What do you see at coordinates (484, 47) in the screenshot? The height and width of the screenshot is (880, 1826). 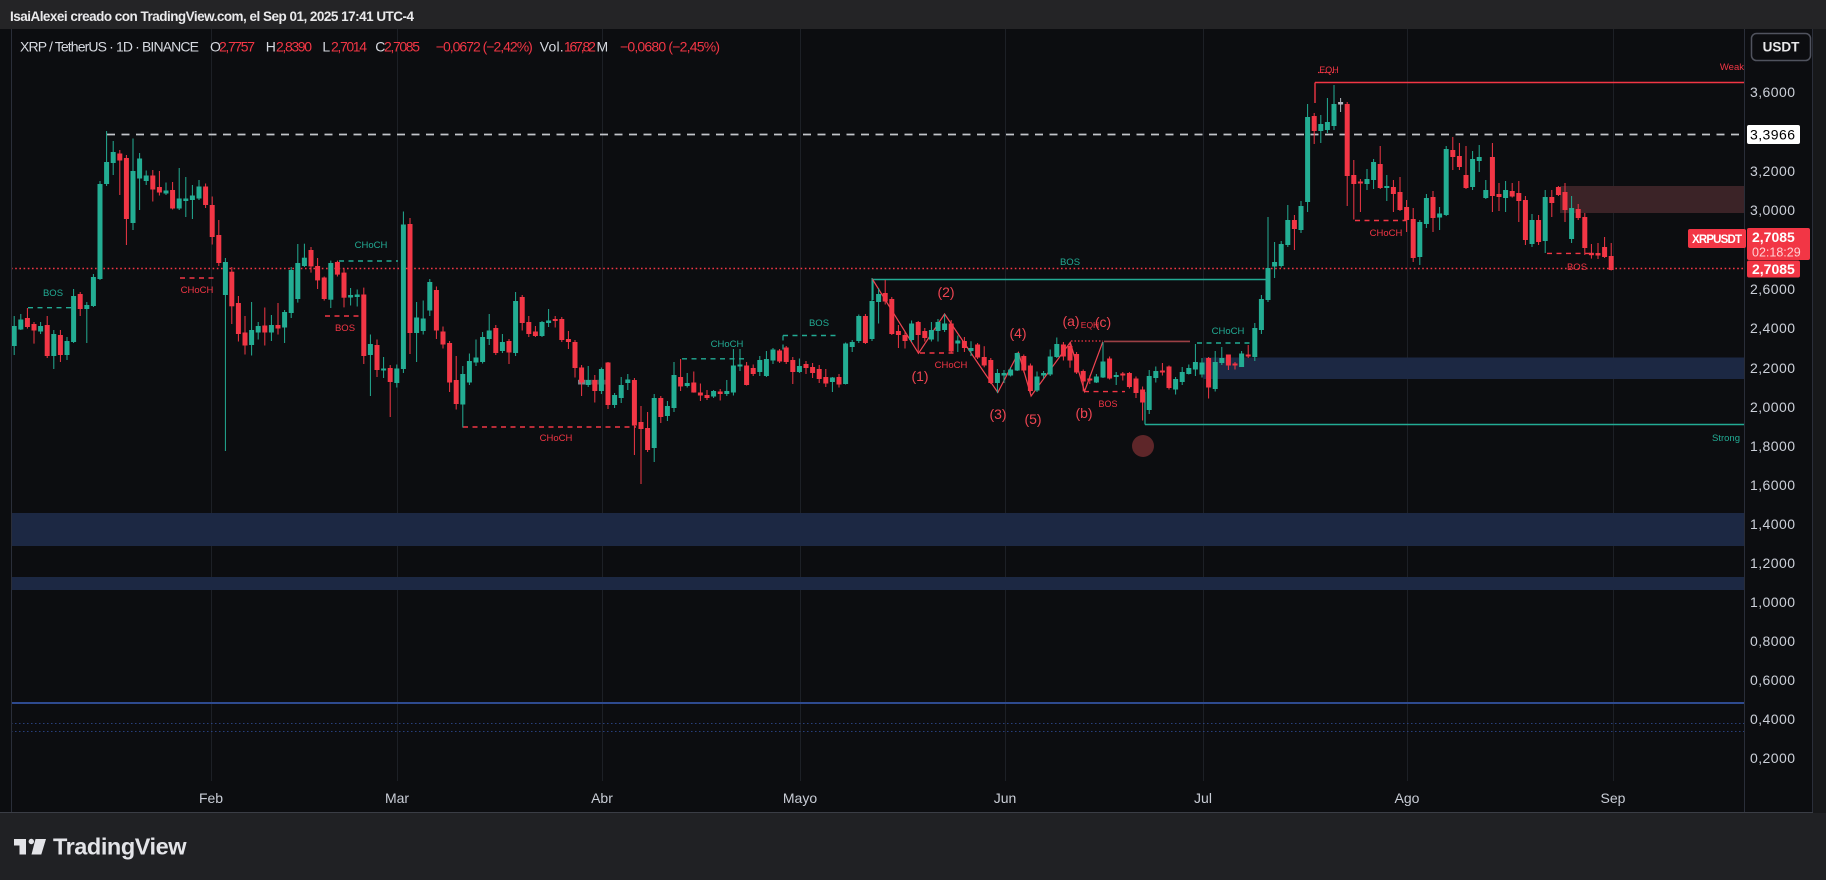 I see `svg-text: −0,0672 (−2,42%)` at bounding box center [484, 47].